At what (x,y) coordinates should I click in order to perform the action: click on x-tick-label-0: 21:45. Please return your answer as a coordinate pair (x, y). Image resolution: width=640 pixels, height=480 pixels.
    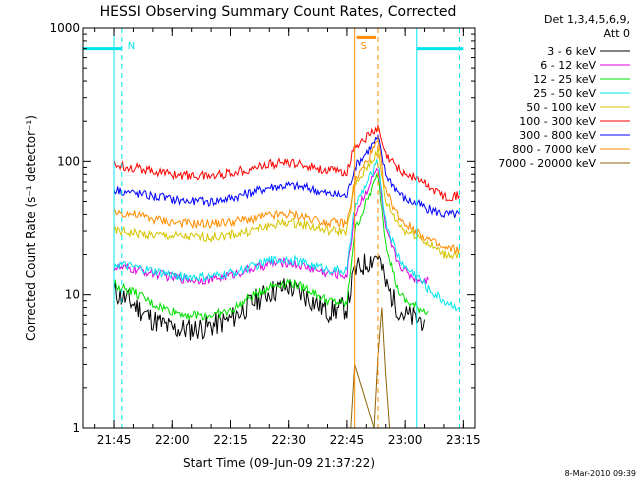
    Looking at the image, I should click on (114, 440).